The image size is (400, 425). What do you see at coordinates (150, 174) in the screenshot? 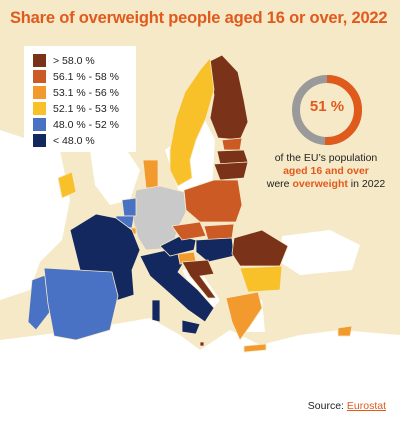
I see `region-denmark` at bounding box center [150, 174].